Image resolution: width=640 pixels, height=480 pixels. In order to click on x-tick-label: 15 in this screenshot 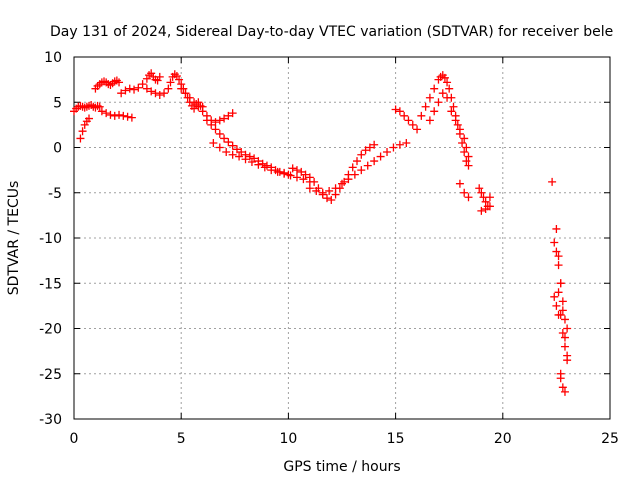, I will do `click(396, 439)`.